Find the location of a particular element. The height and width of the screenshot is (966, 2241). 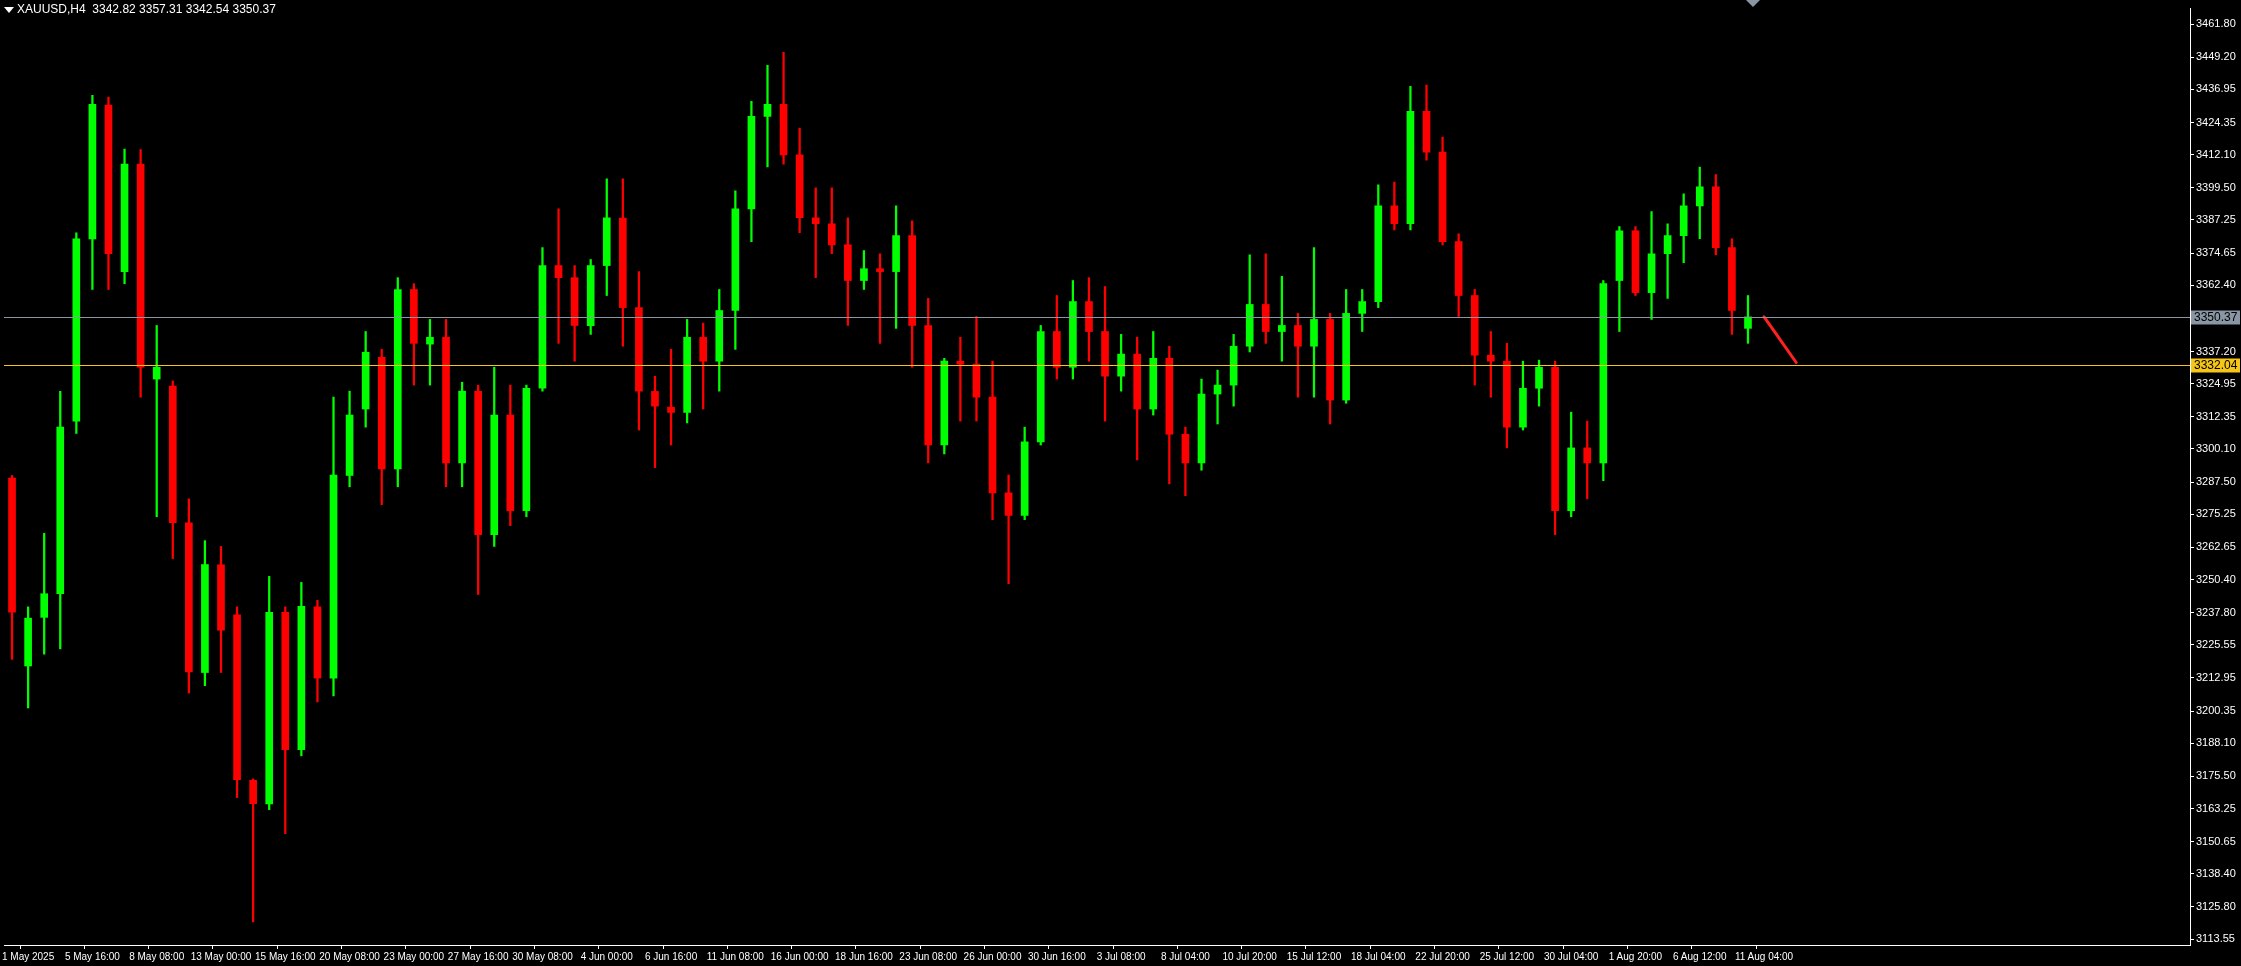

x-tick-label: 26 Jun 00:00 is located at coordinates (992, 956).